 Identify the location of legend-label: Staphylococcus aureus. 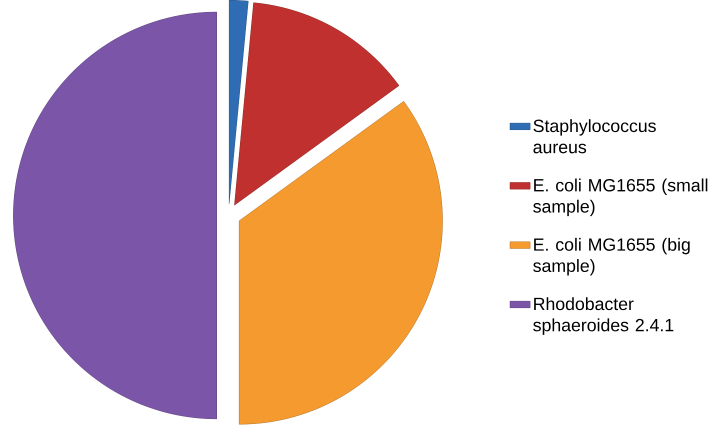
(594, 136).